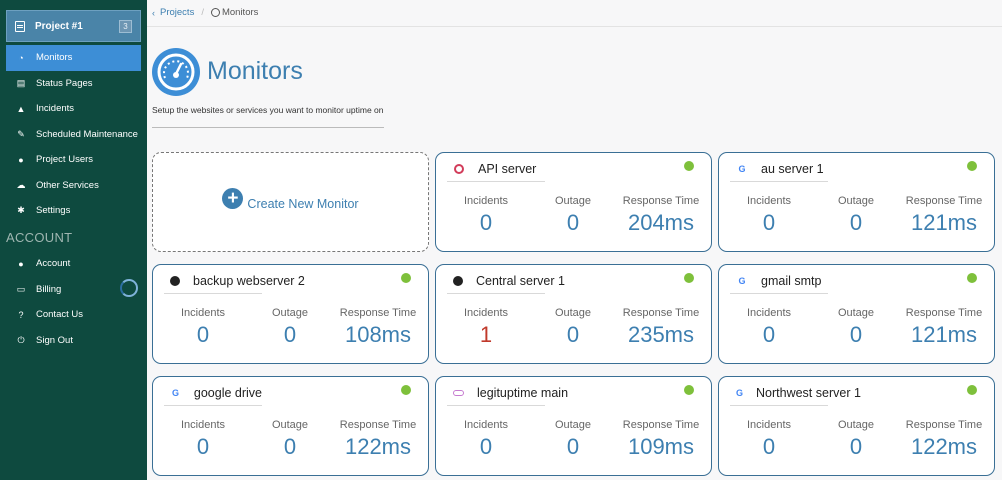 The image size is (1002, 480). What do you see at coordinates (458, 393) in the screenshot?
I see `link-icon` at bounding box center [458, 393].